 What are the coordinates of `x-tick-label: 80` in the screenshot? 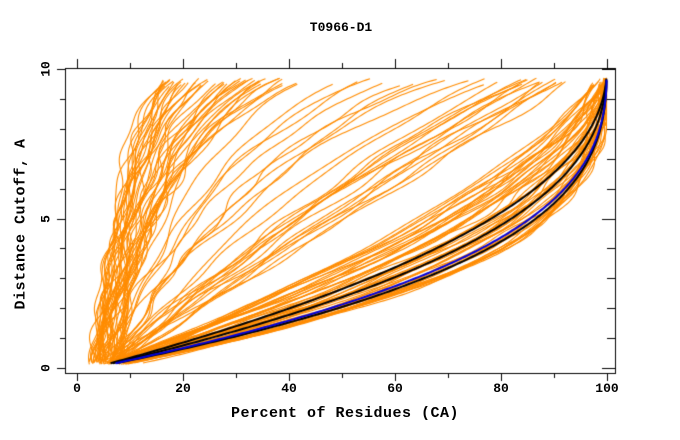 It's located at (501, 388).